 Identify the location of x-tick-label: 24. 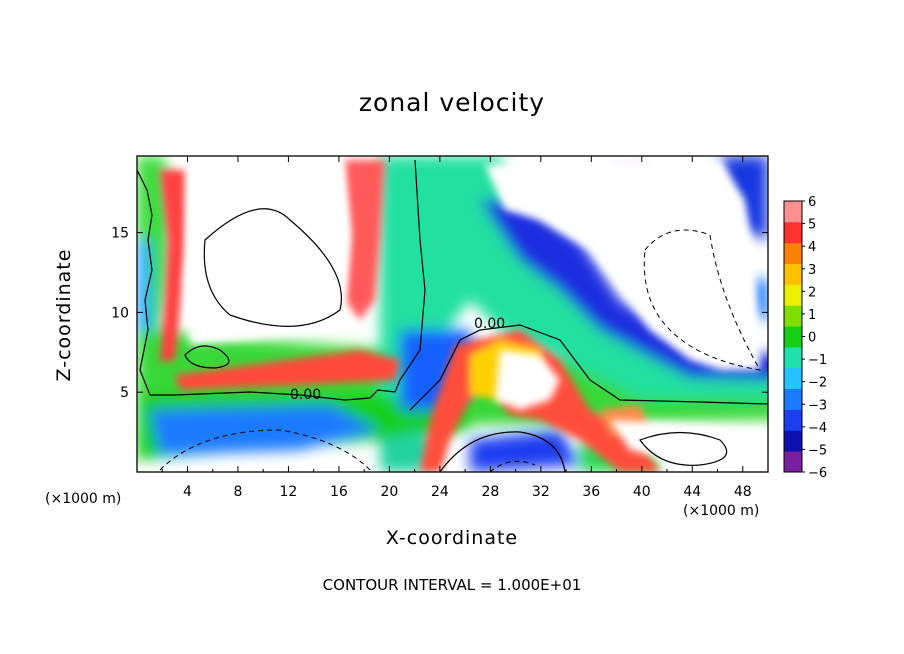
(440, 492).